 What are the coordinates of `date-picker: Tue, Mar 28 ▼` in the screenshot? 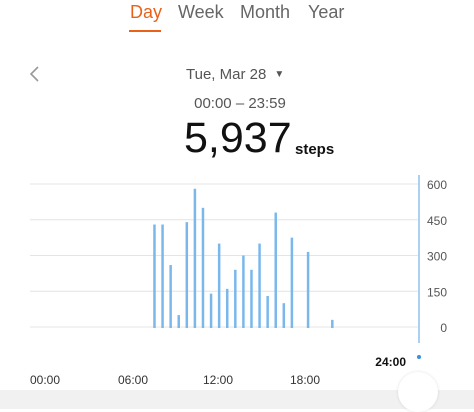 It's located at (235, 76).